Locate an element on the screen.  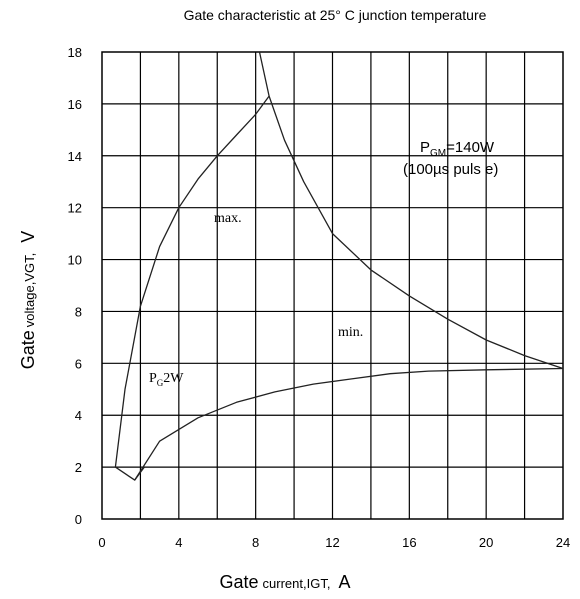
y-axis-title-main: Gate is located at coordinates (28, 349).